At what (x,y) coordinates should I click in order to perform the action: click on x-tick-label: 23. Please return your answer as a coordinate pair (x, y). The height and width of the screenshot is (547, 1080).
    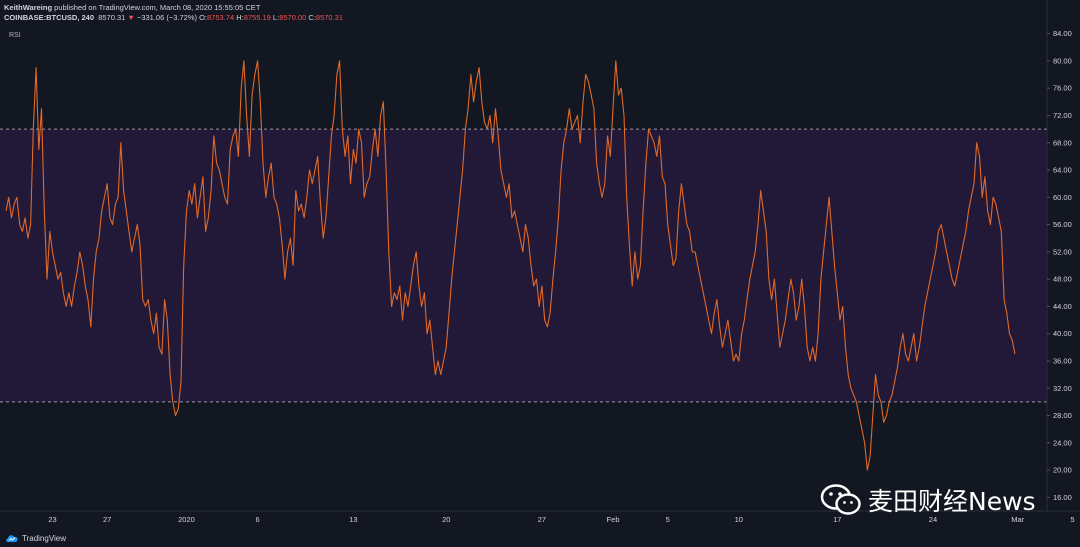
    Looking at the image, I should click on (52, 519).